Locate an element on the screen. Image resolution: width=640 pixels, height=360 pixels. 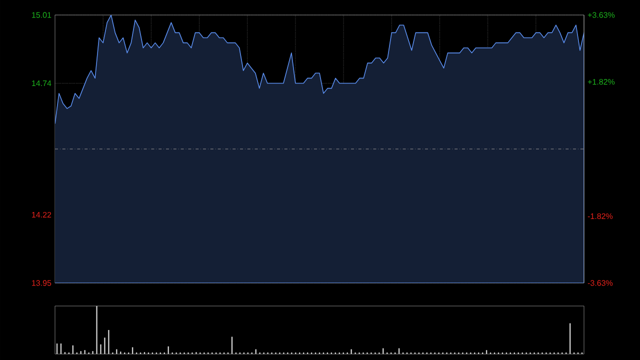
y2-tick-label: -3.63% is located at coordinates (600, 283).